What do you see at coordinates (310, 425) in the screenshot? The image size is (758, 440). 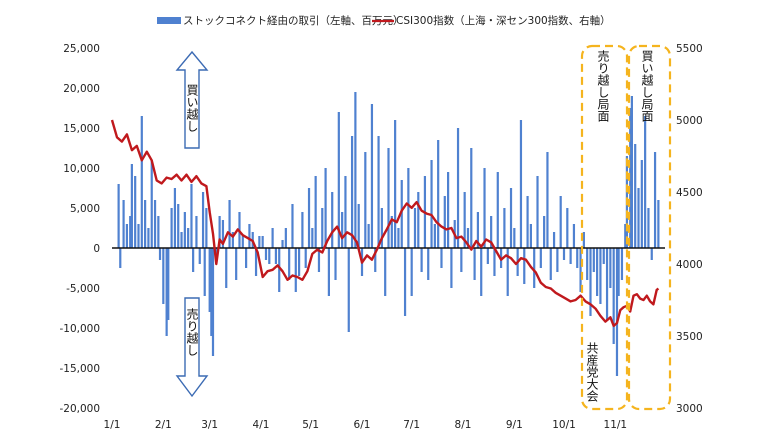 I see `x-tick: 5/1` at bounding box center [310, 425].